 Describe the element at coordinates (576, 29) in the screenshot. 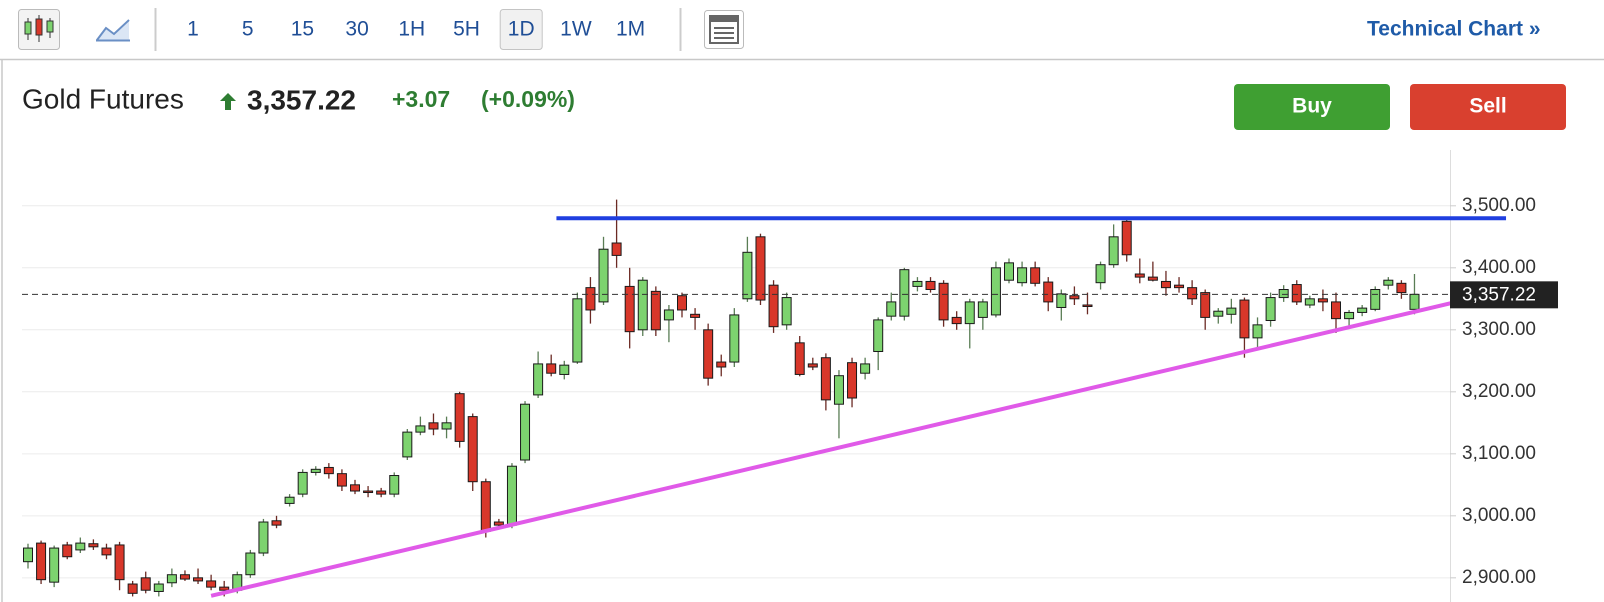

I see `interval-button: 1W` at that location.